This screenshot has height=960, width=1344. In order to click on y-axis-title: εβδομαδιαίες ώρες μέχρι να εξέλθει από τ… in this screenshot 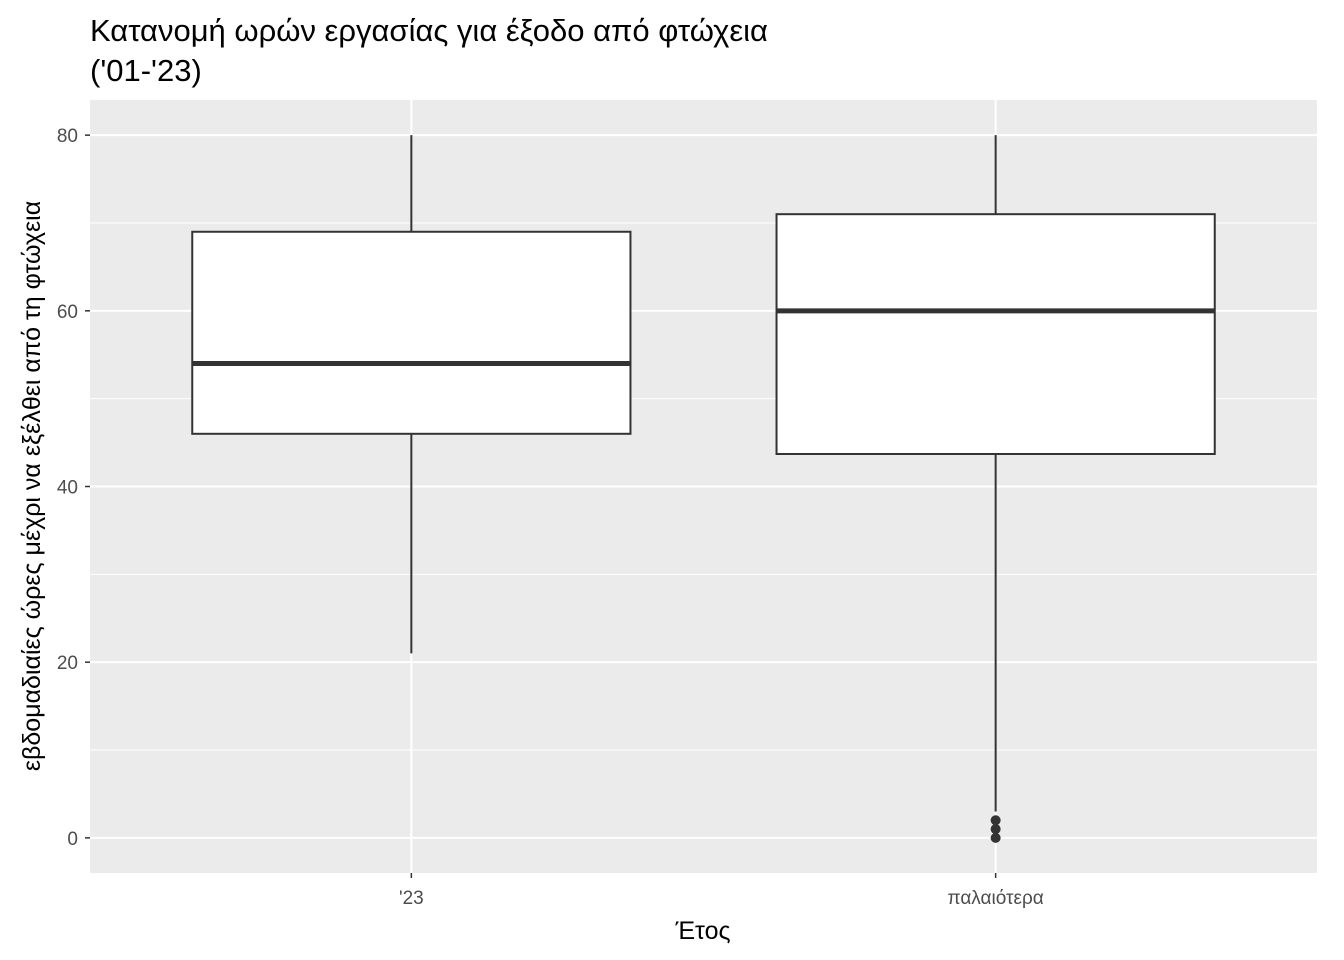, I will do `click(32, 486)`.